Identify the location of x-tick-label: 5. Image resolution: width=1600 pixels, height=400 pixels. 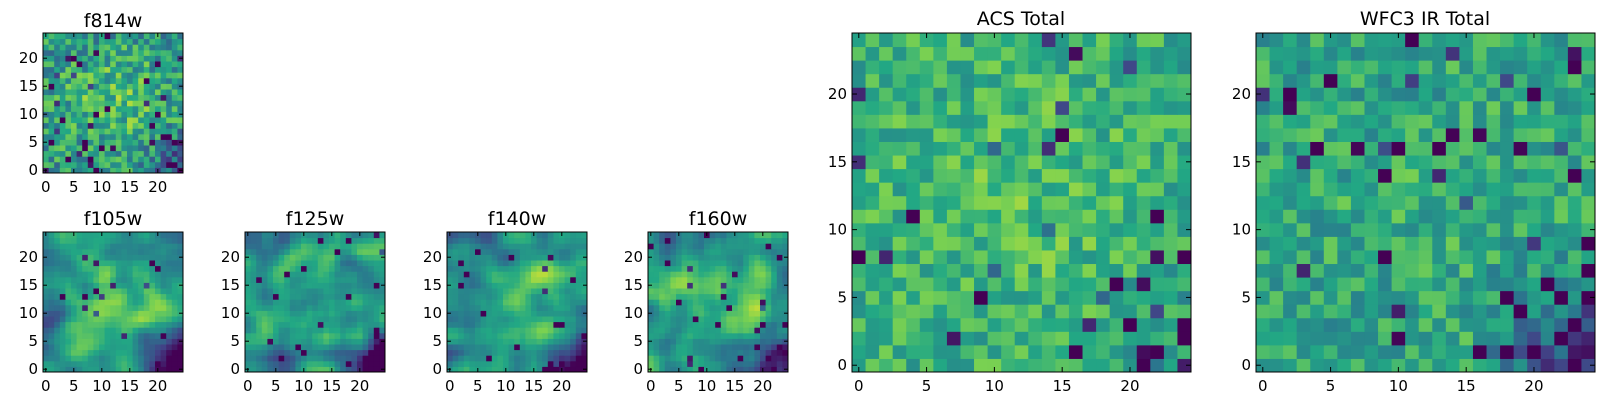
(74, 386).